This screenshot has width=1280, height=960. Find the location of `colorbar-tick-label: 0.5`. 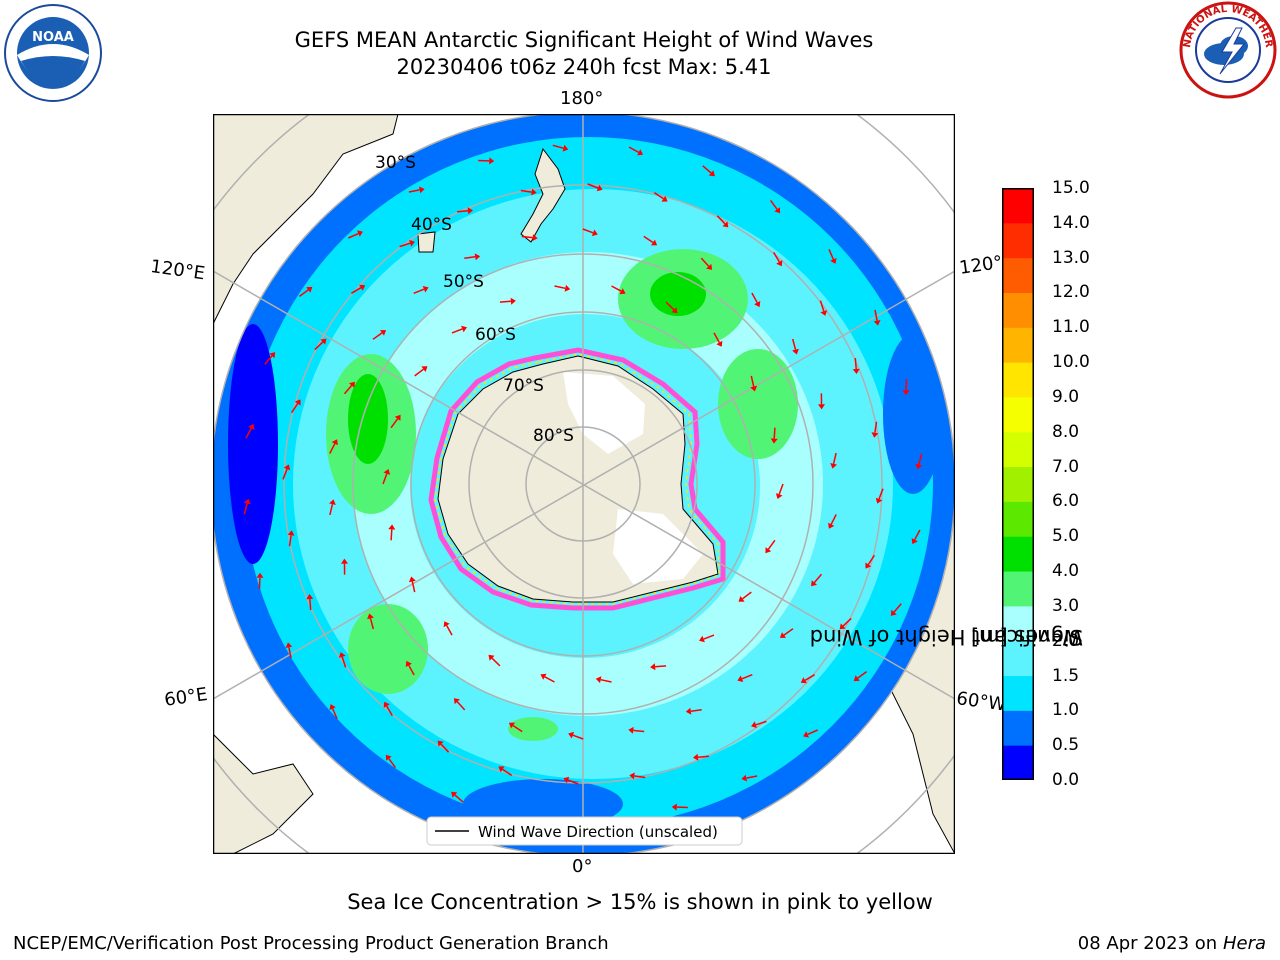

colorbar-tick-label: 0.5 is located at coordinates (1066, 745).